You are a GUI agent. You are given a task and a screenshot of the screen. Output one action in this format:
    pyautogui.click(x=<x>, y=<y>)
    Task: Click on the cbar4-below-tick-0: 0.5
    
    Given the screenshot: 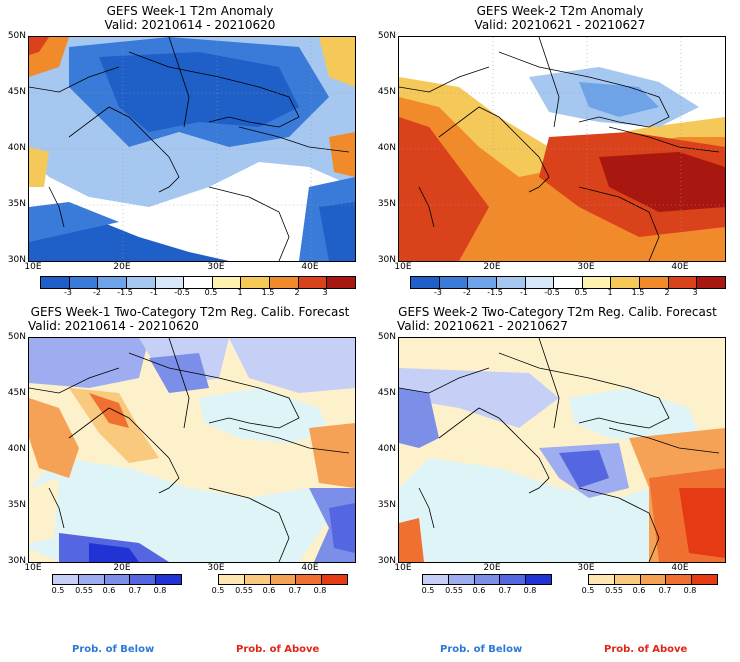 What is the action you would take?
    pyautogui.click(x=428, y=590)
    